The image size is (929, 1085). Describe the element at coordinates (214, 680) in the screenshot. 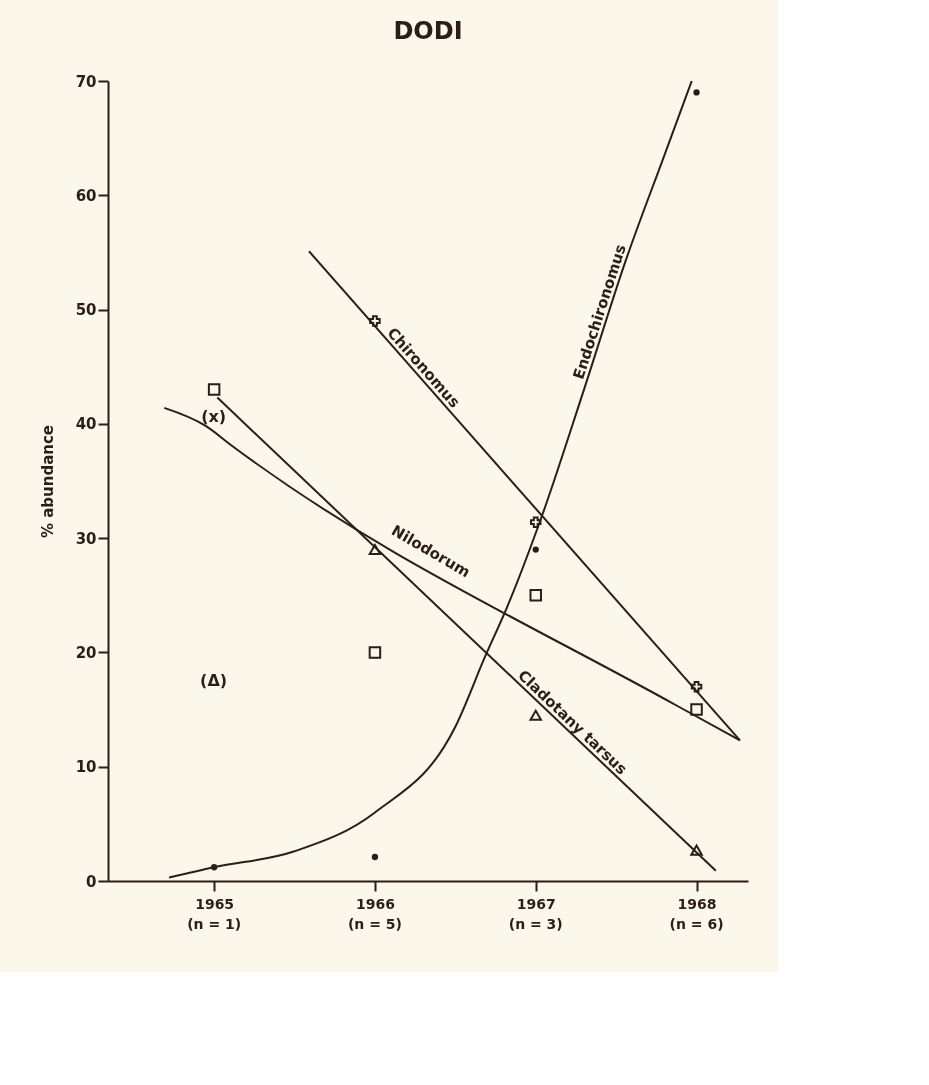

I see `annotation: (Δ)` at that location.